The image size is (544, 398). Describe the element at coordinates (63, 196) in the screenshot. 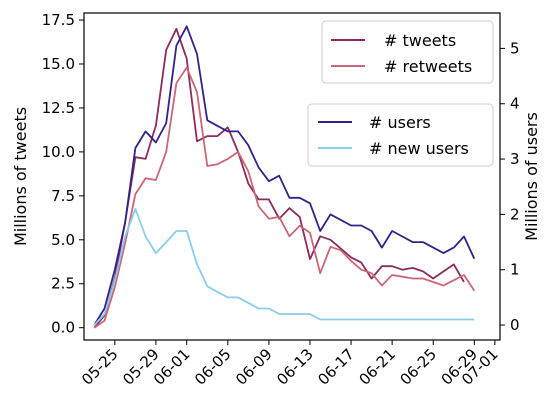

I see `left-tick-label: 7.5` at that location.